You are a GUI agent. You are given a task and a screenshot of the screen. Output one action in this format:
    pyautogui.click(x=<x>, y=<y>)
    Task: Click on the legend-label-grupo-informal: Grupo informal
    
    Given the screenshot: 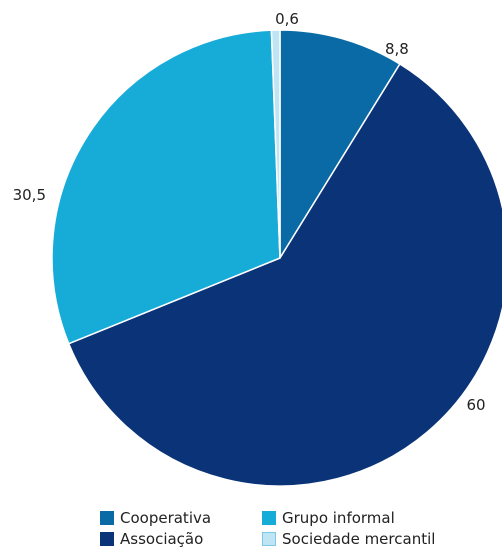 What is the action you would take?
    pyautogui.click(x=338, y=518)
    